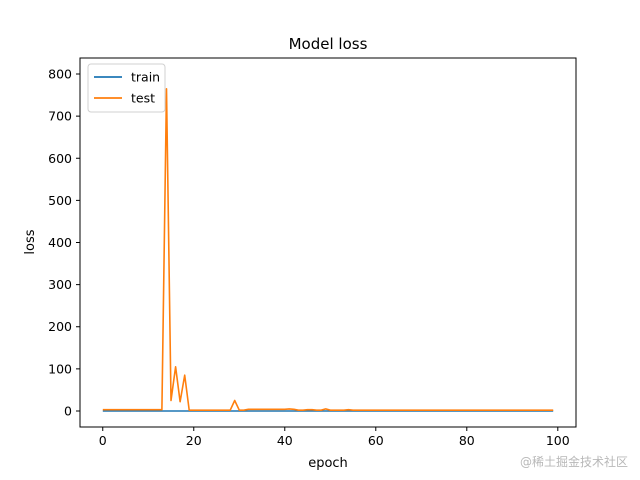 The image size is (640, 480). What do you see at coordinates (328, 44) in the screenshot?
I see `chart-title: Model loss` at bounding box center [328, 44].